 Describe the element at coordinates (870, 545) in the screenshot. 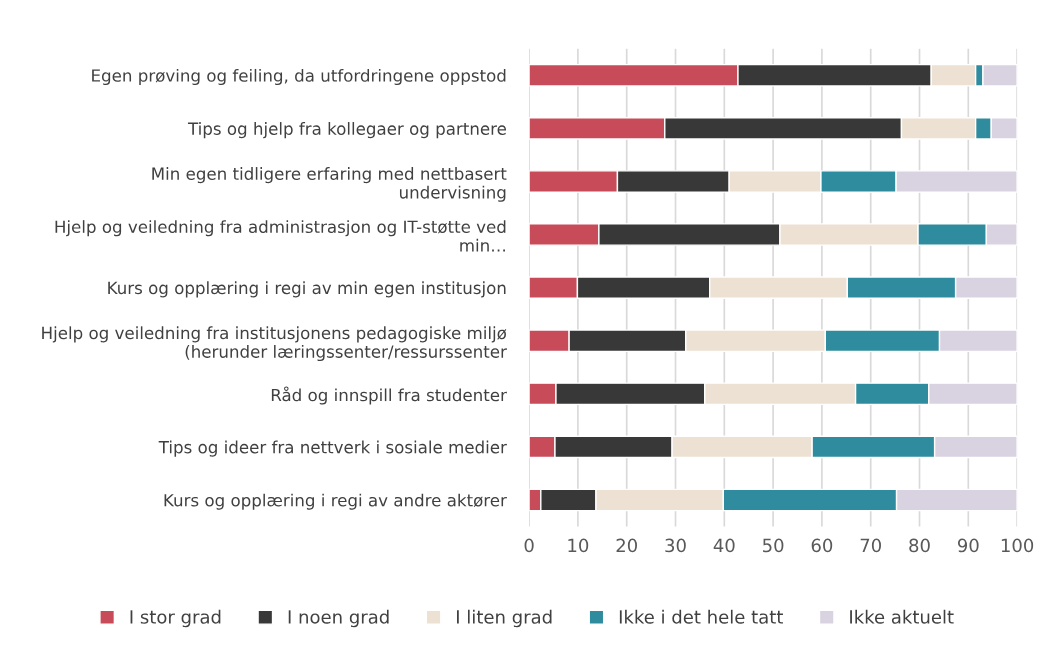

I see `x-tick-label: 70` at that location.